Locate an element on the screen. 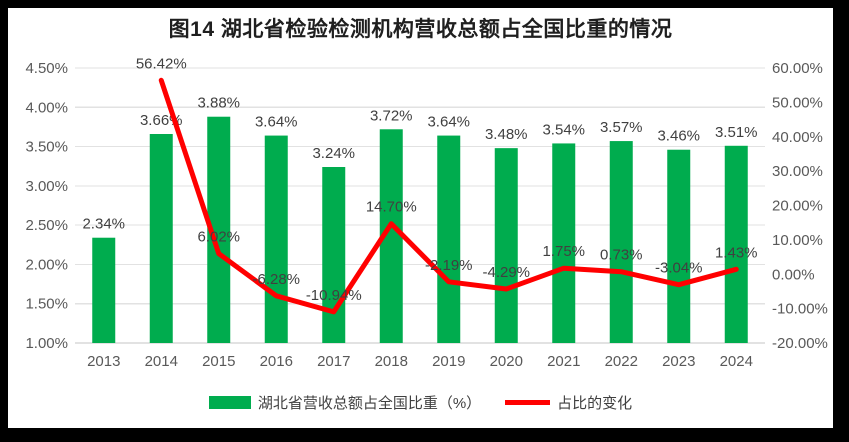 Image resolution: width=849 pixels, height=442 pixels. bar-data-label: 3.24% is located at coordinates (333, 153).